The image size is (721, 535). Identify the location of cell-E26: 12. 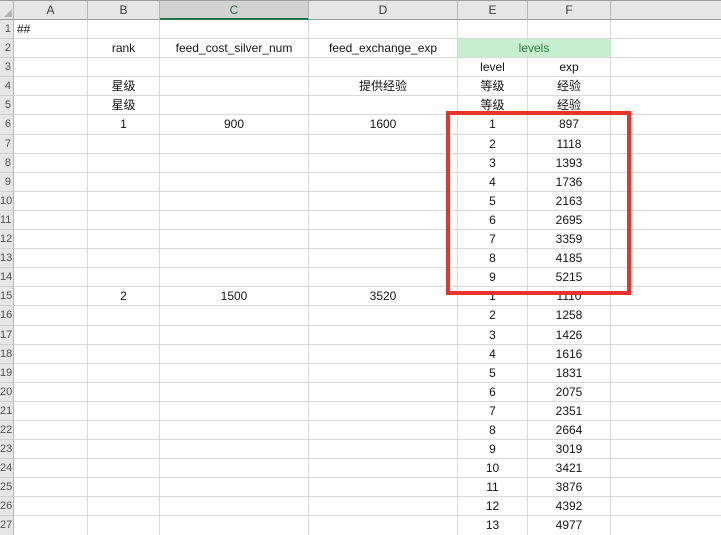
(493, 507).